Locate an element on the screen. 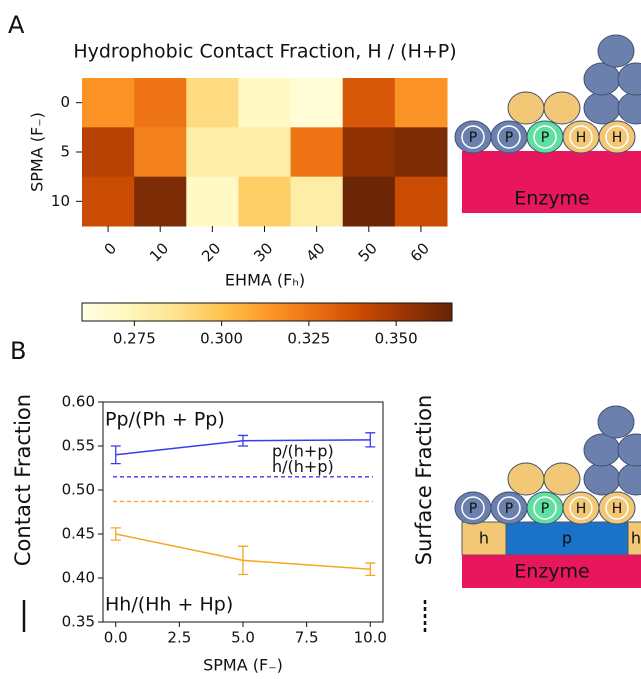  x-tick-label: 5.0 is located at coordinates (243, 638).